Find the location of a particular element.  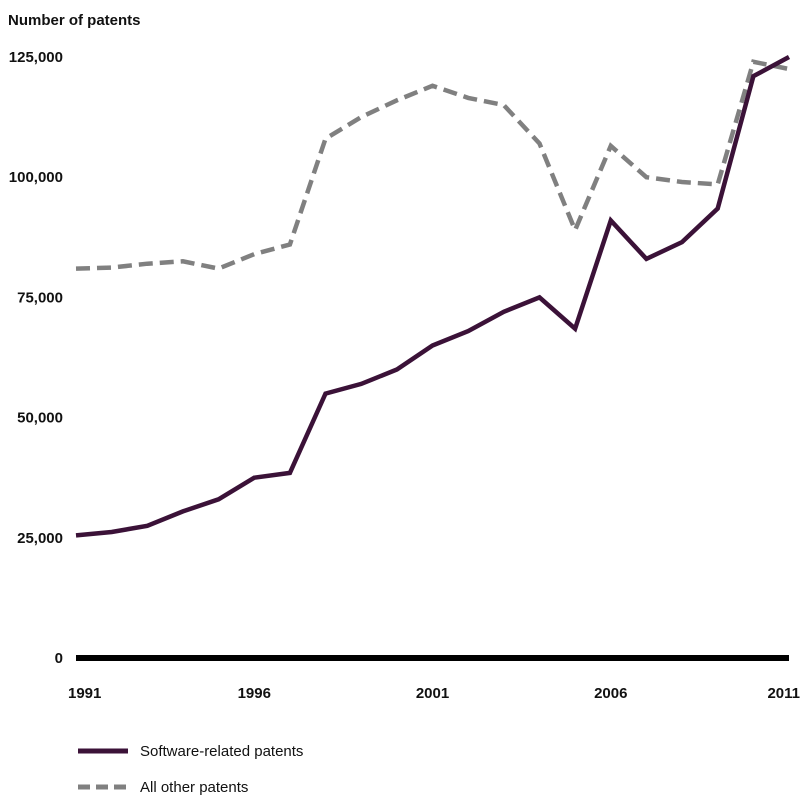

legend-item-other: All other patents is located at coordinates (163, 787).